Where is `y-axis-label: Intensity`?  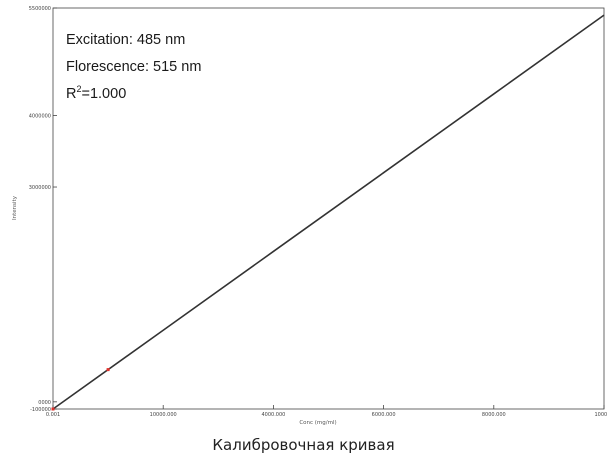 y-axis-label: Intensity is located at coordinates (15, 207).